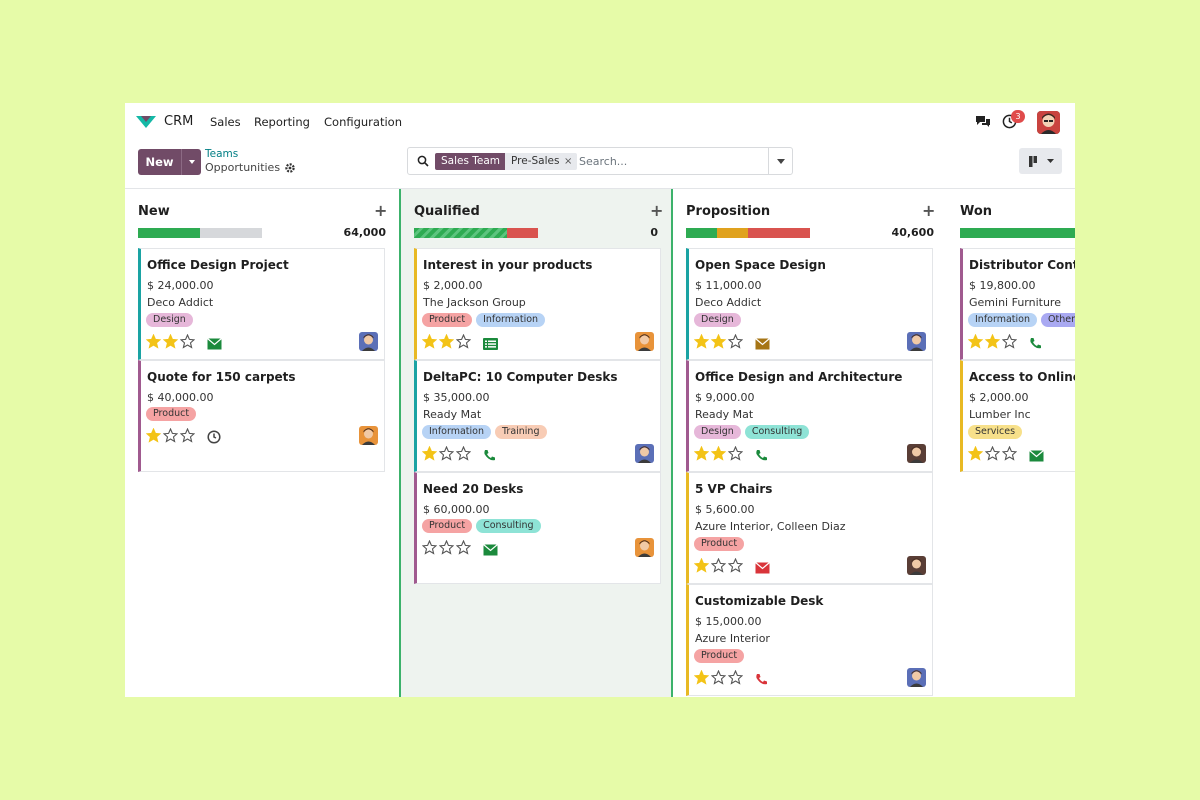 Image resolution: width=1200 pixels, height=800 pixels. I want to click on facet-remove-icon: ×, so click(568, 161).